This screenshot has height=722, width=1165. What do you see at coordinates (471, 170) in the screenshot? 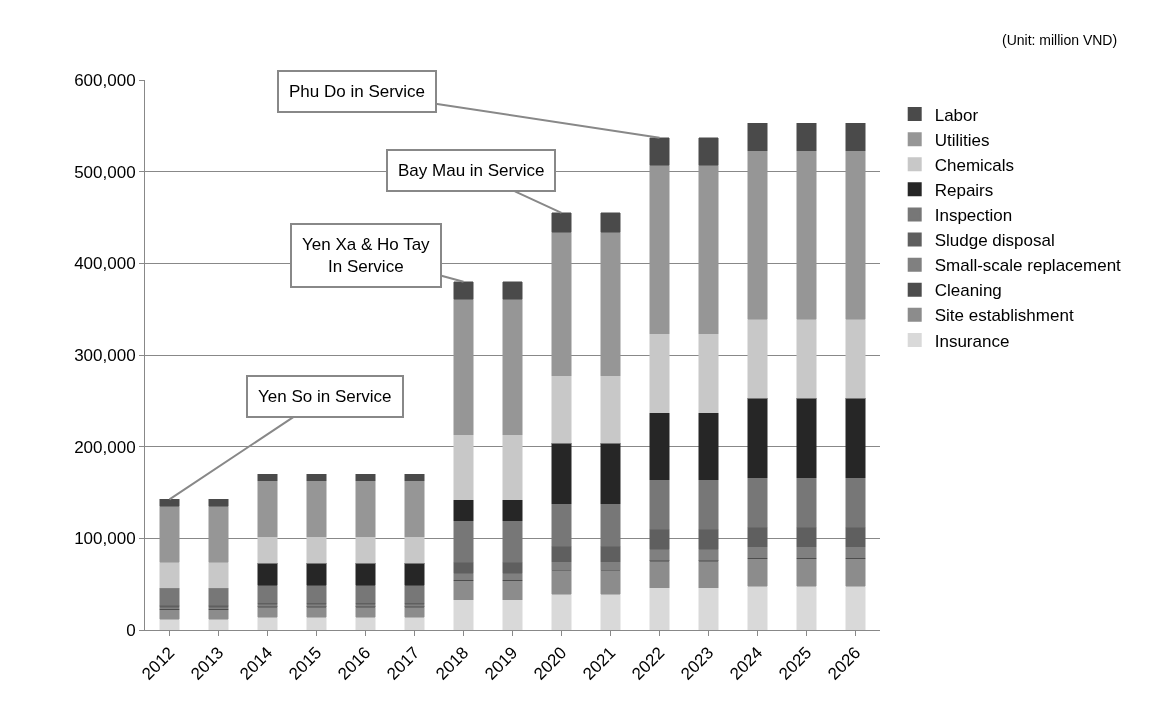
I see `annotation: Bay Mau in Service` at bounding box center [471, 170].